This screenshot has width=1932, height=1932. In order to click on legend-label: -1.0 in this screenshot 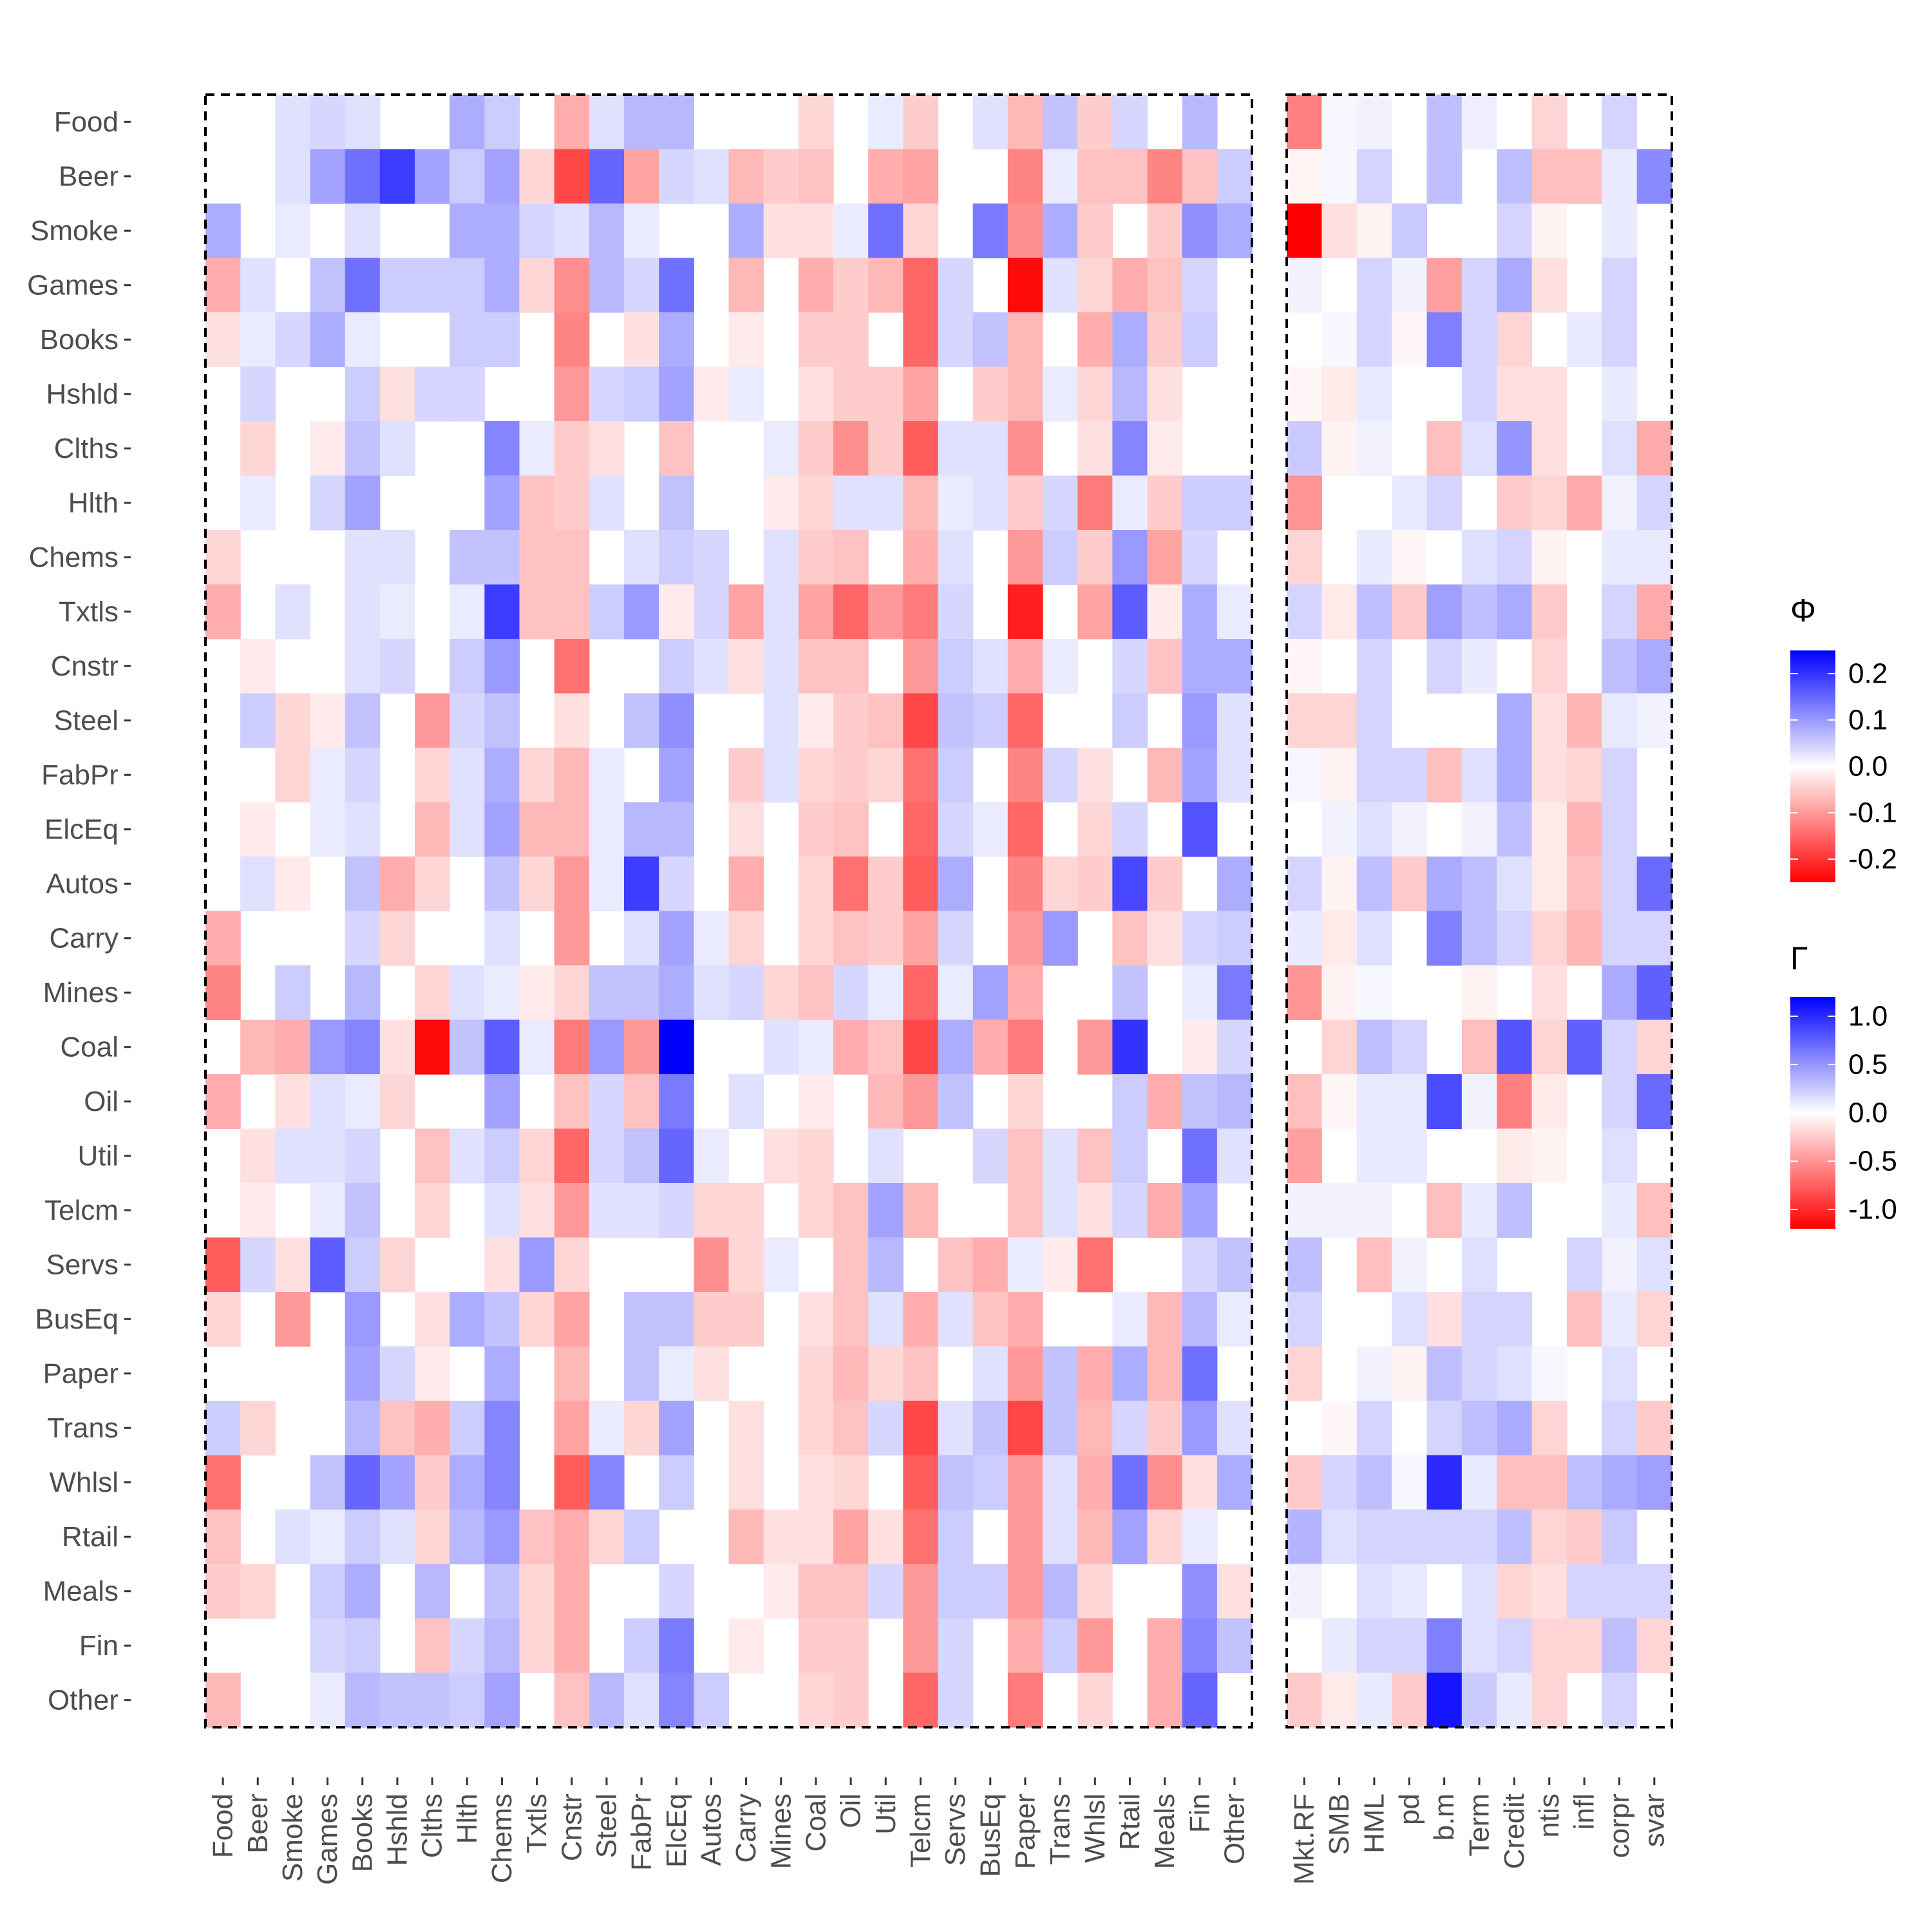, I will do `click(1872, 1210)`.